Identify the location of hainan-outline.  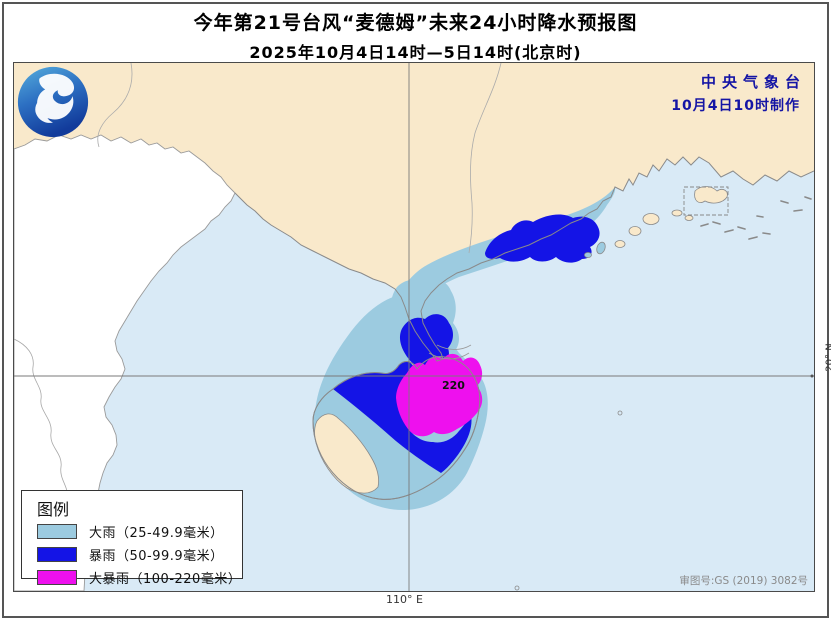
(396, 428).